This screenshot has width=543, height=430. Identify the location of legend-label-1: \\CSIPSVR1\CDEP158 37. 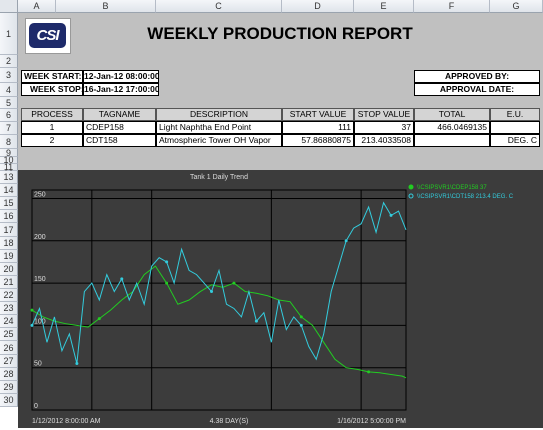
(452, 188).